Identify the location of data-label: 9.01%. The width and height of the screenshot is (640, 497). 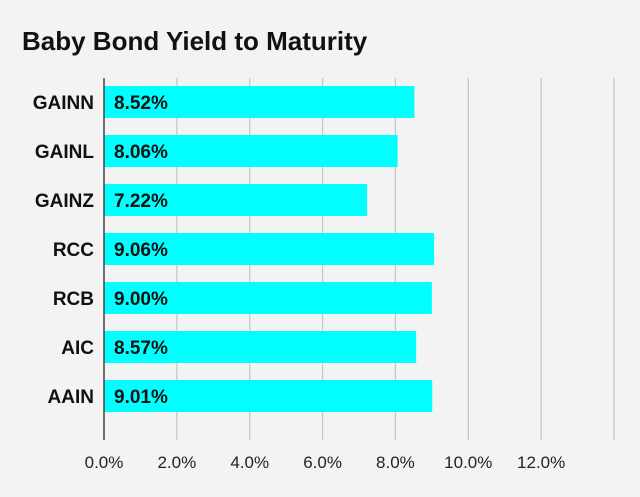
(141, 397).